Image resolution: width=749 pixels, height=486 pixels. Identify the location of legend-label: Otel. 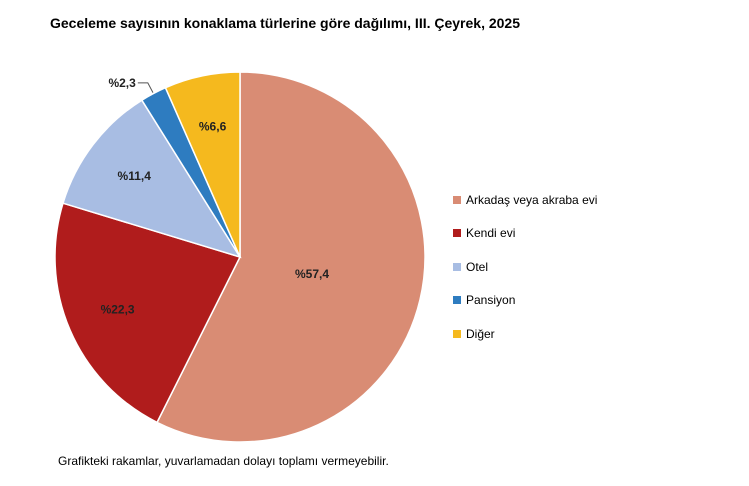
(477, 266).